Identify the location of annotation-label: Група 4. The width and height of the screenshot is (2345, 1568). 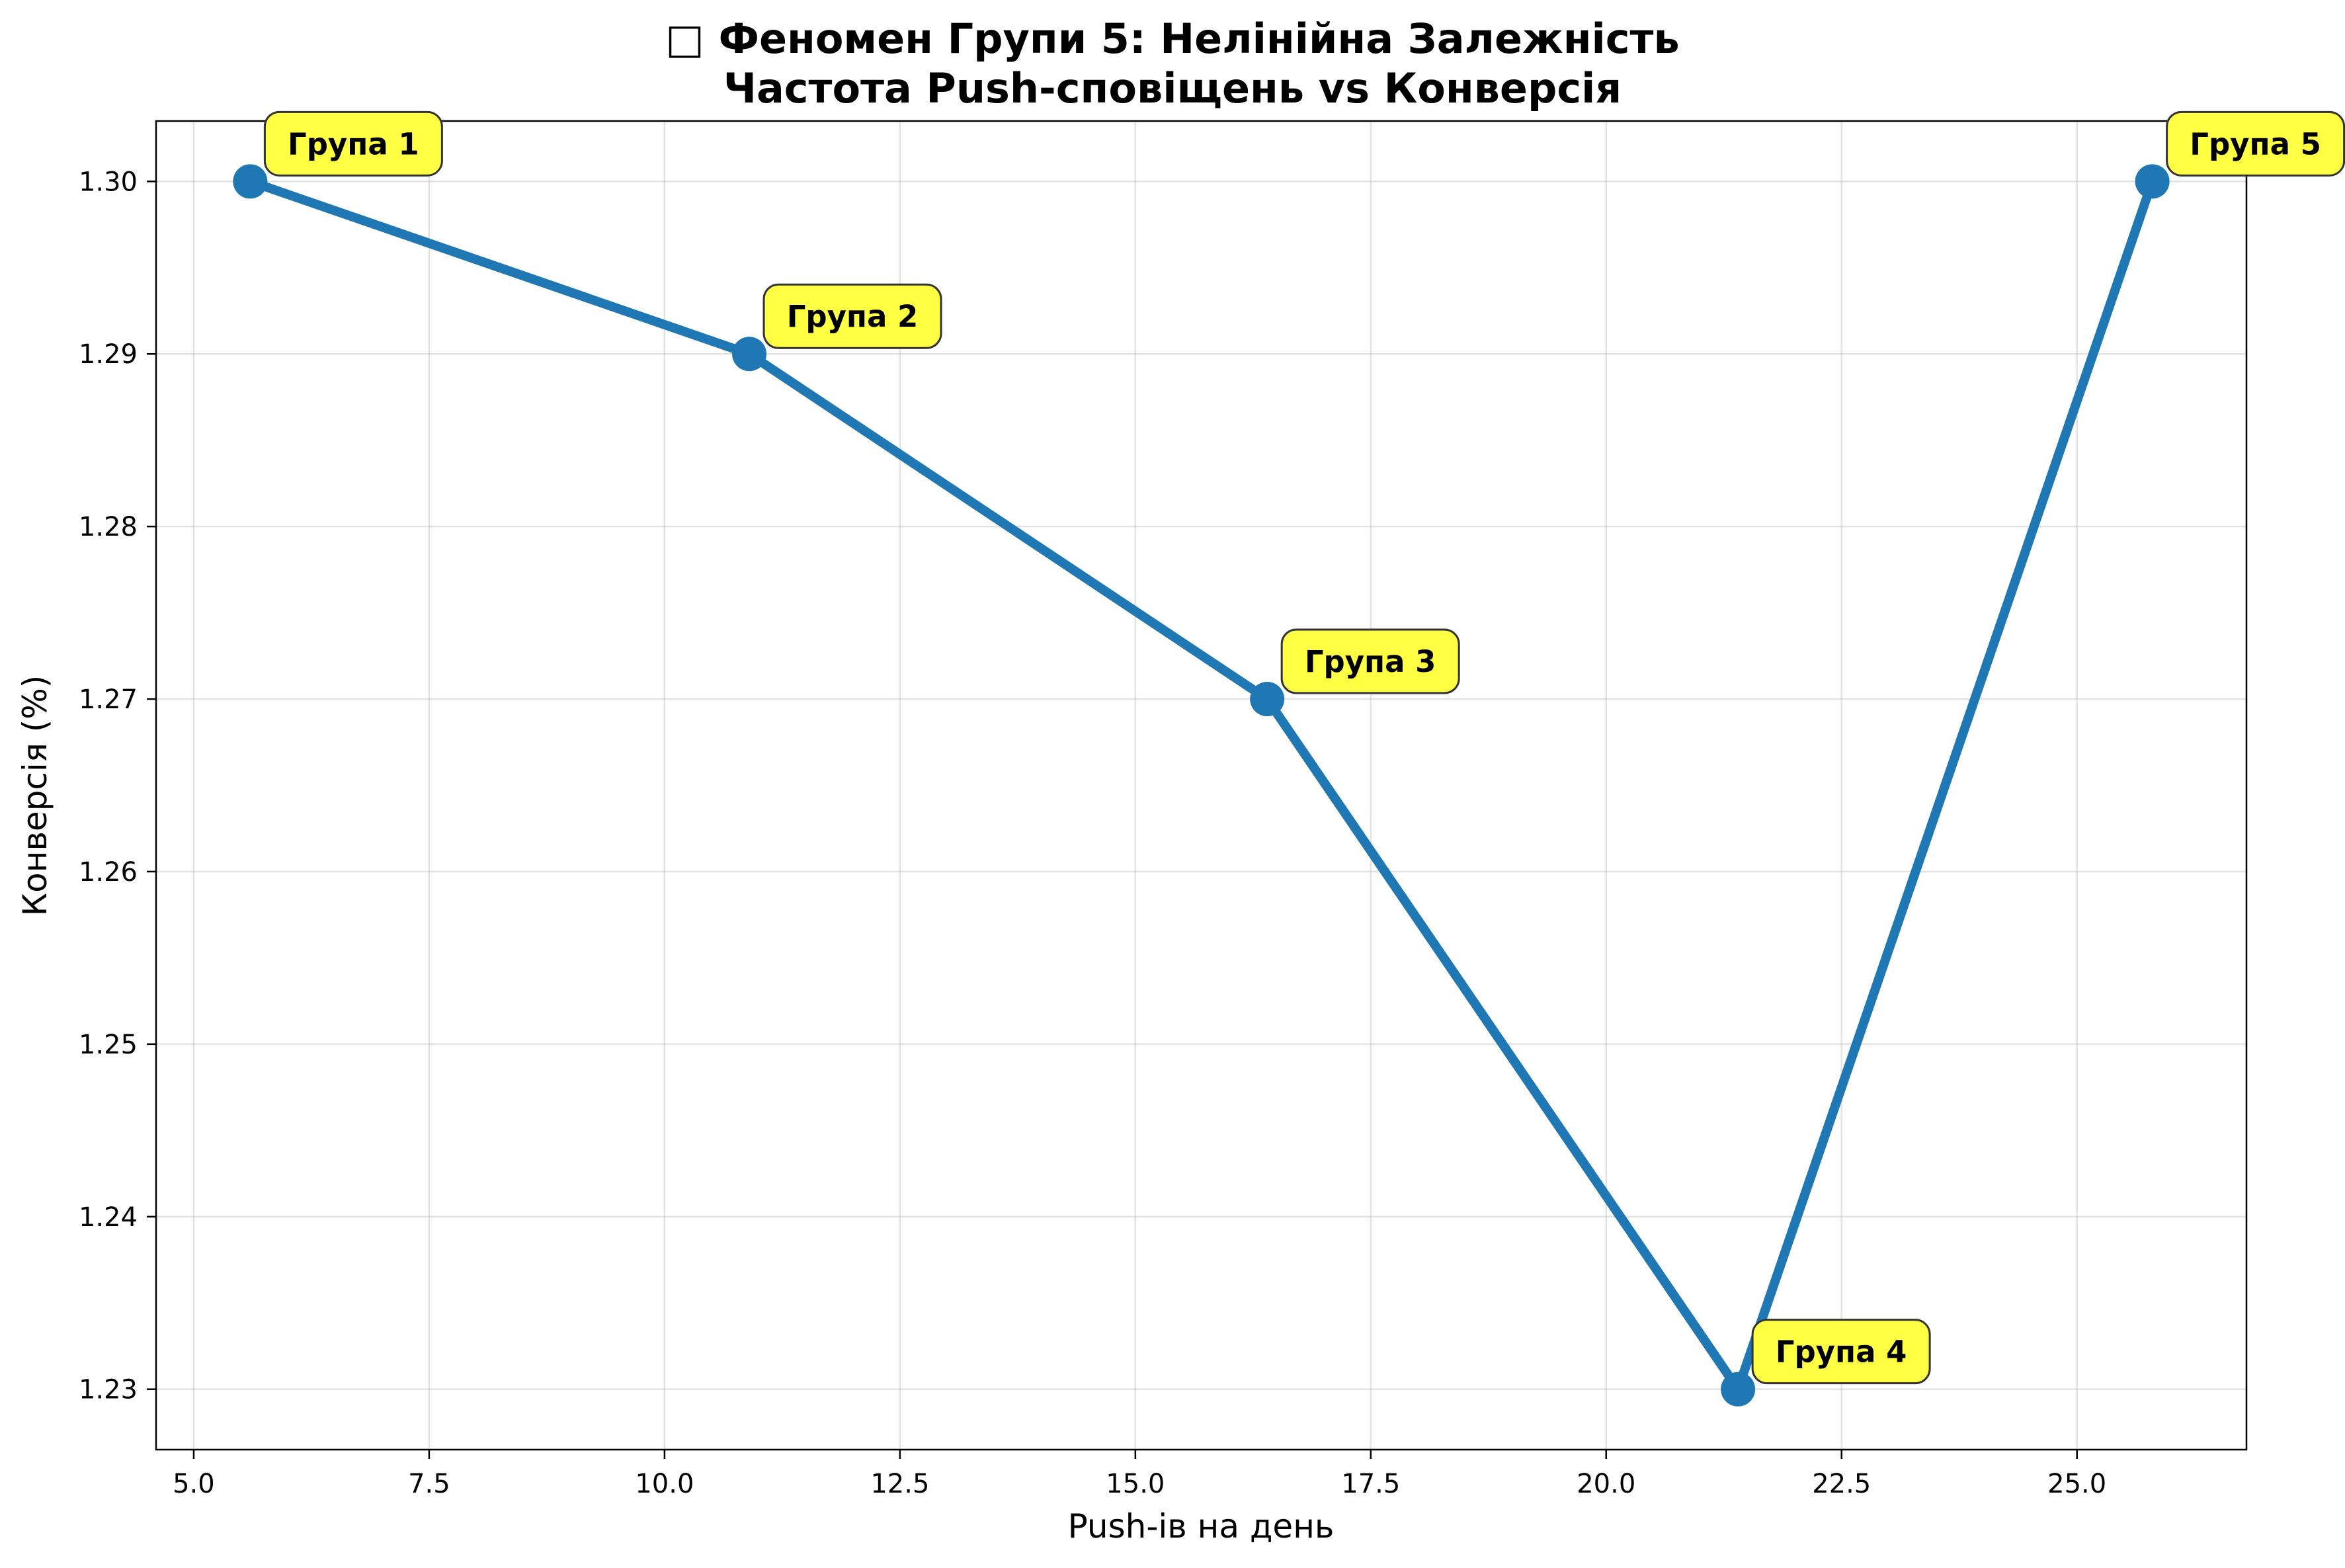
(1842, 1352).